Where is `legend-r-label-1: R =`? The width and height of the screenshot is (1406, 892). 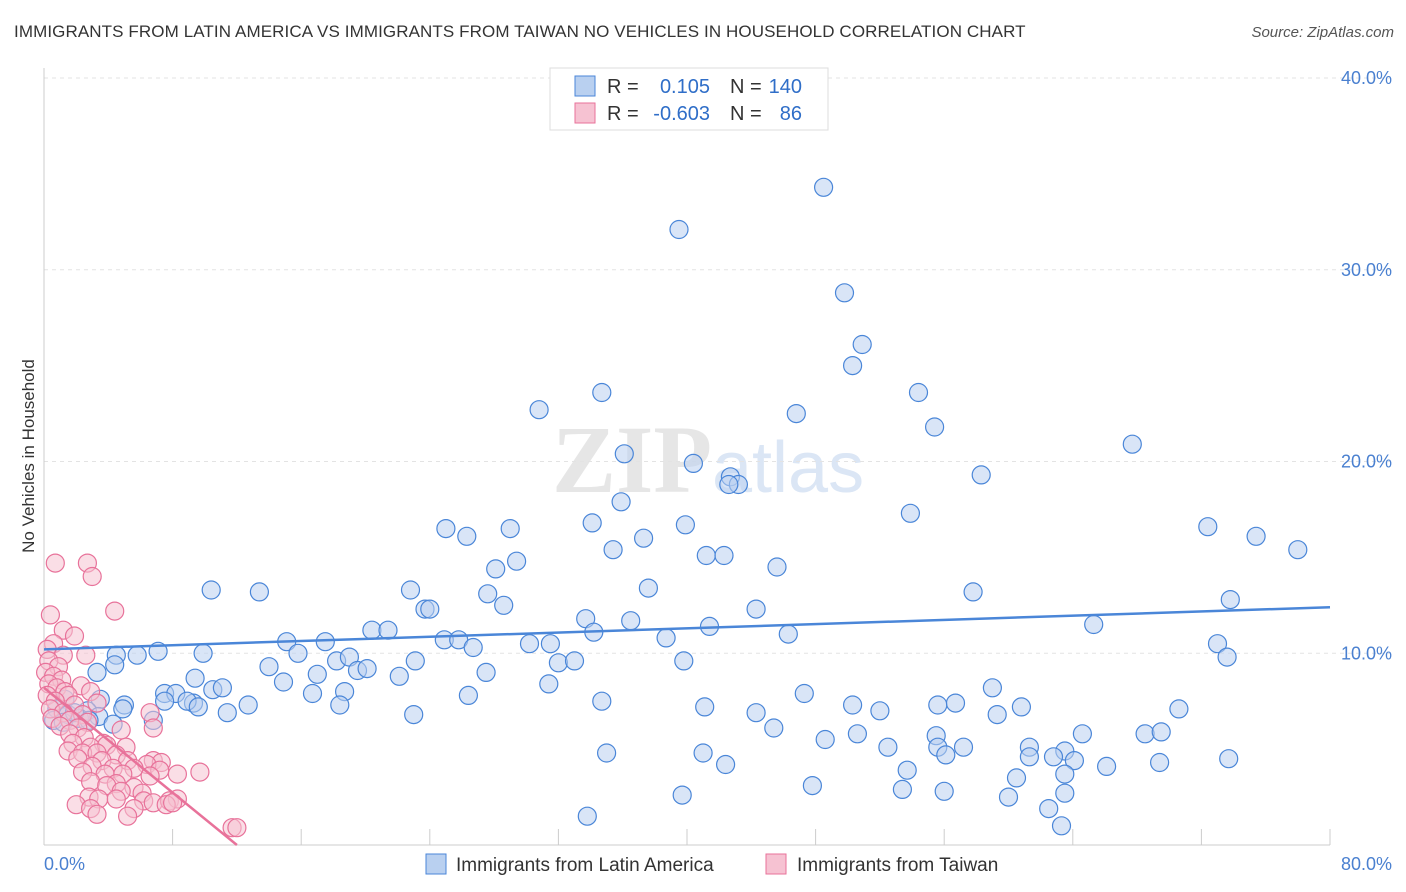
legend-r-label-1: R = is located at coordinates (623, 87).